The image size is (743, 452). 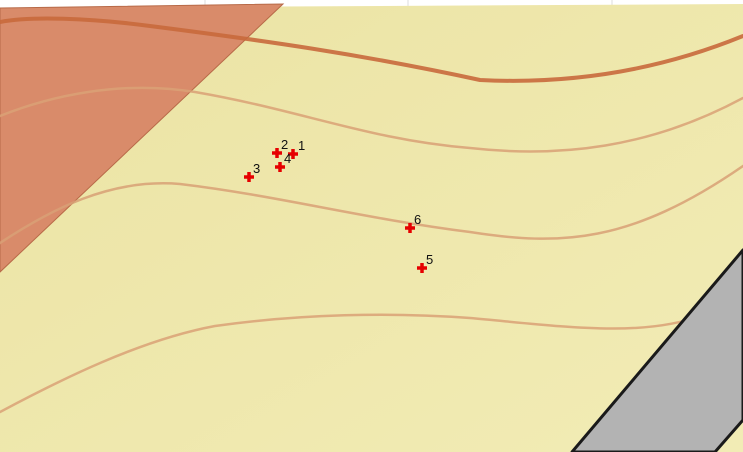 I want to click on road-area, so click(x=656, y=350).